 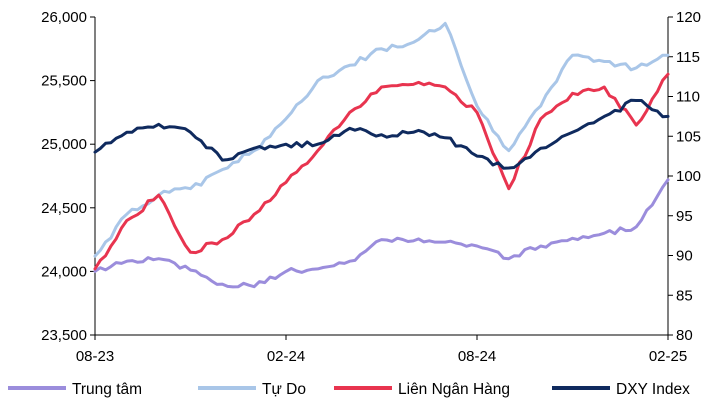 What do you see at coordinates (64, 208) in the screenshot?
I see `y-left-tick-label: 24,500` at bounding box center [64, 208].